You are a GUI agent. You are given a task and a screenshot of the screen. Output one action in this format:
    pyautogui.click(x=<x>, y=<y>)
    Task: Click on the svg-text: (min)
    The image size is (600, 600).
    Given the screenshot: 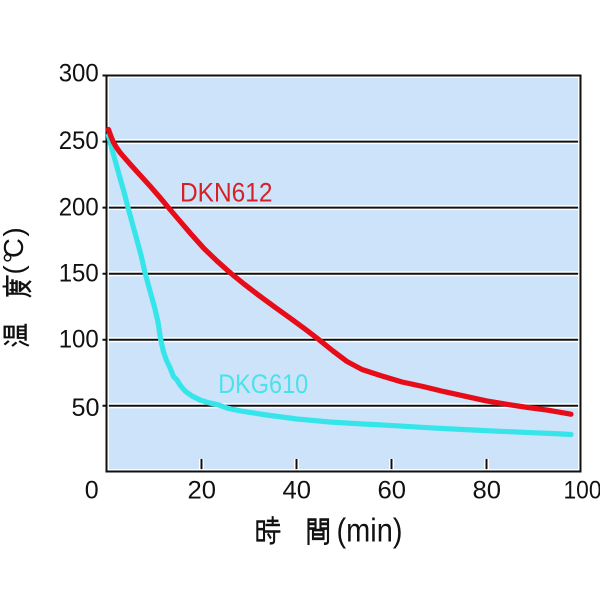 What is the action you would take?
    pyautogui.click(x=370, y=529)
    